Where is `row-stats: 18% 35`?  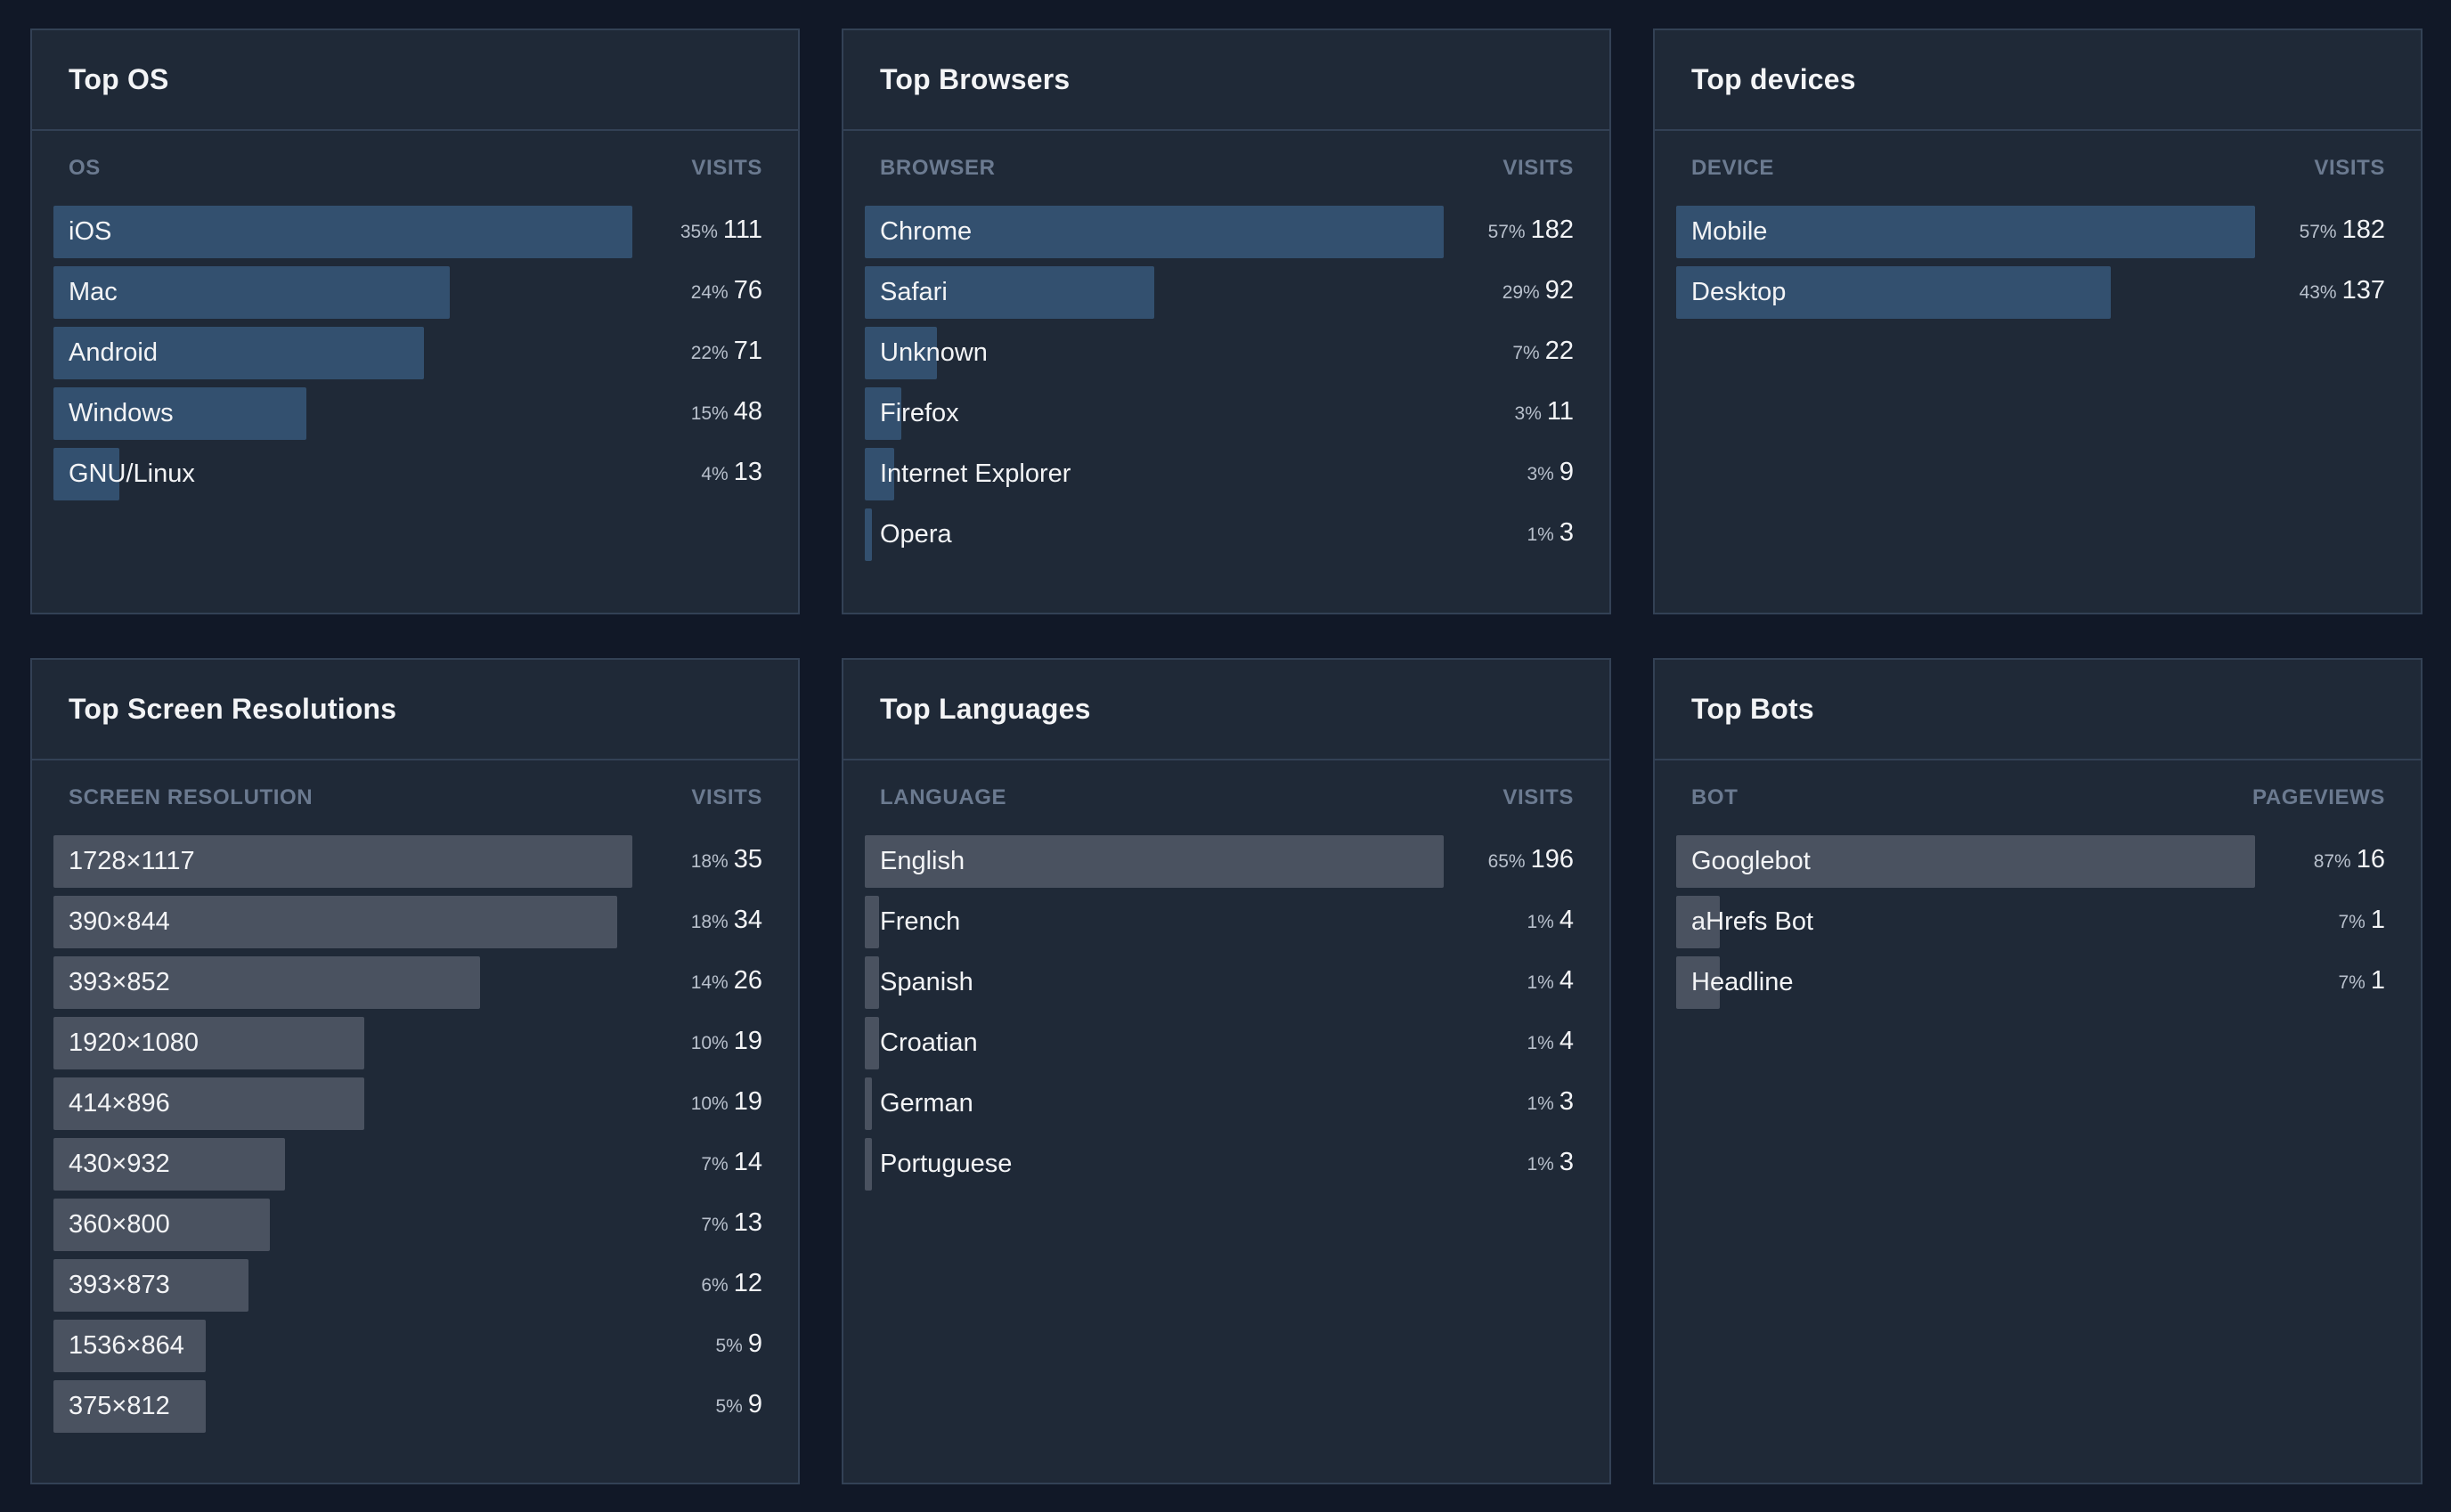
row-stats: 18% 35 is located at coordinates (697, 861).